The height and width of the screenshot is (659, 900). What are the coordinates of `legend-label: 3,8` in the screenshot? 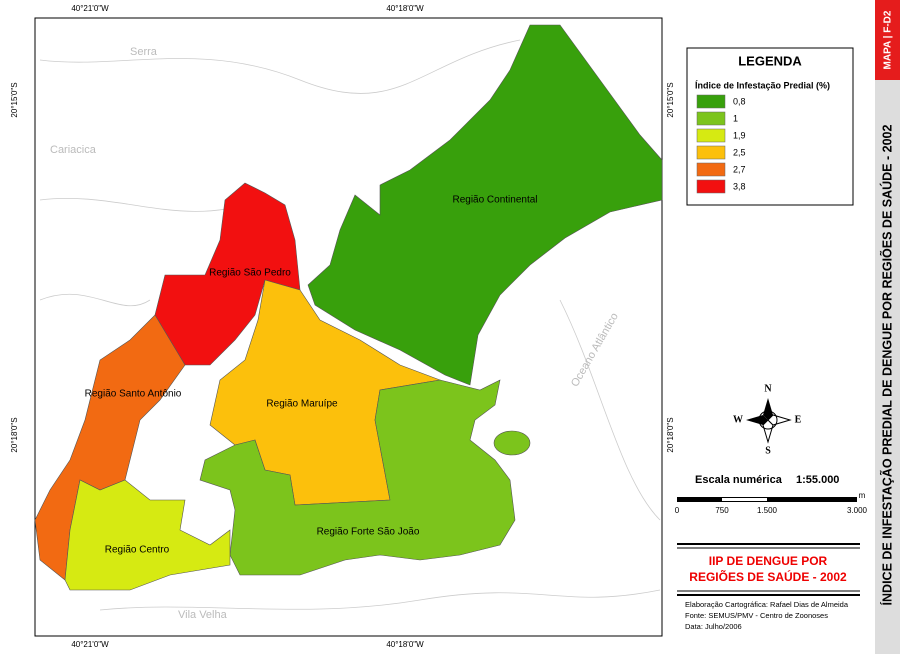 It's located at (739, 186).